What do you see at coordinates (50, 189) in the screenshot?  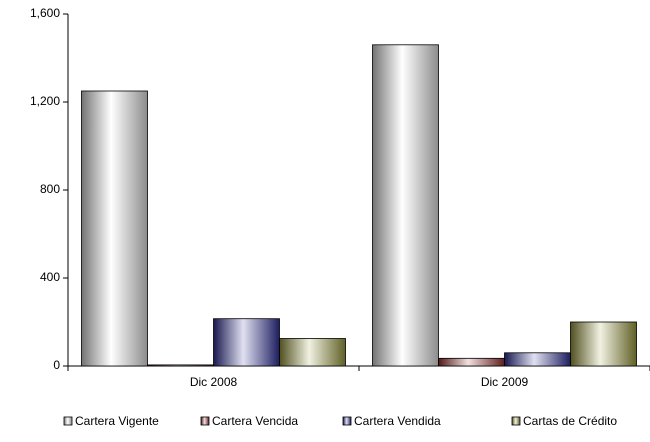 I see `y-tick-label: 800` at bounding box center [50, 189].